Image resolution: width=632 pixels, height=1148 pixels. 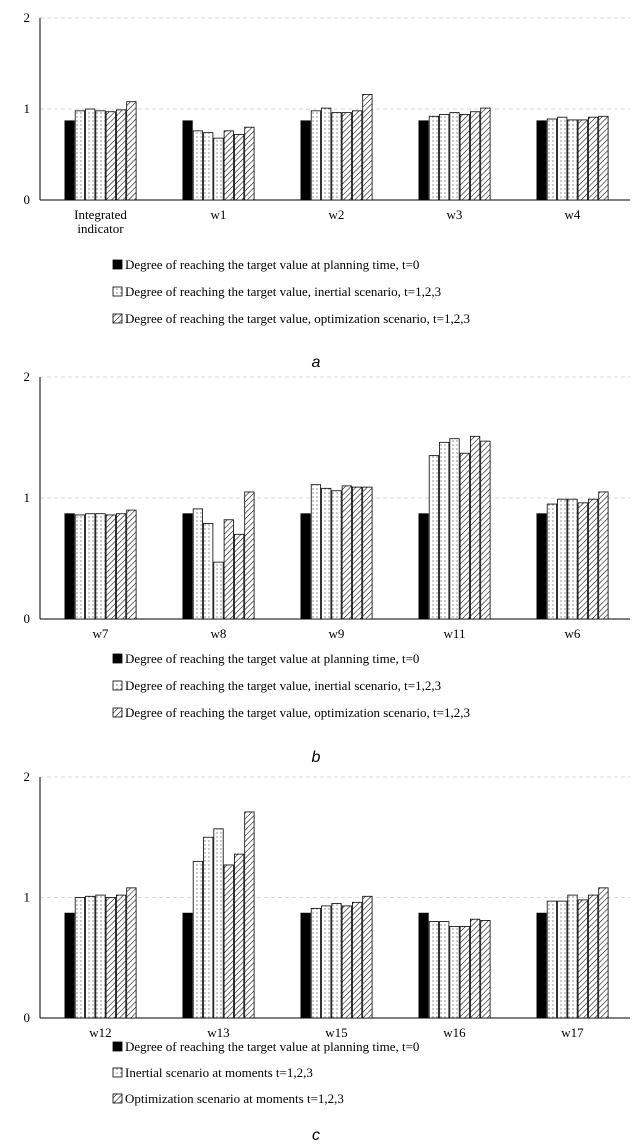 What do you see at coordinates (336, 1032) in the screenshot?
I see `x-tick-label: w15` at bounding box center [336, 1032].